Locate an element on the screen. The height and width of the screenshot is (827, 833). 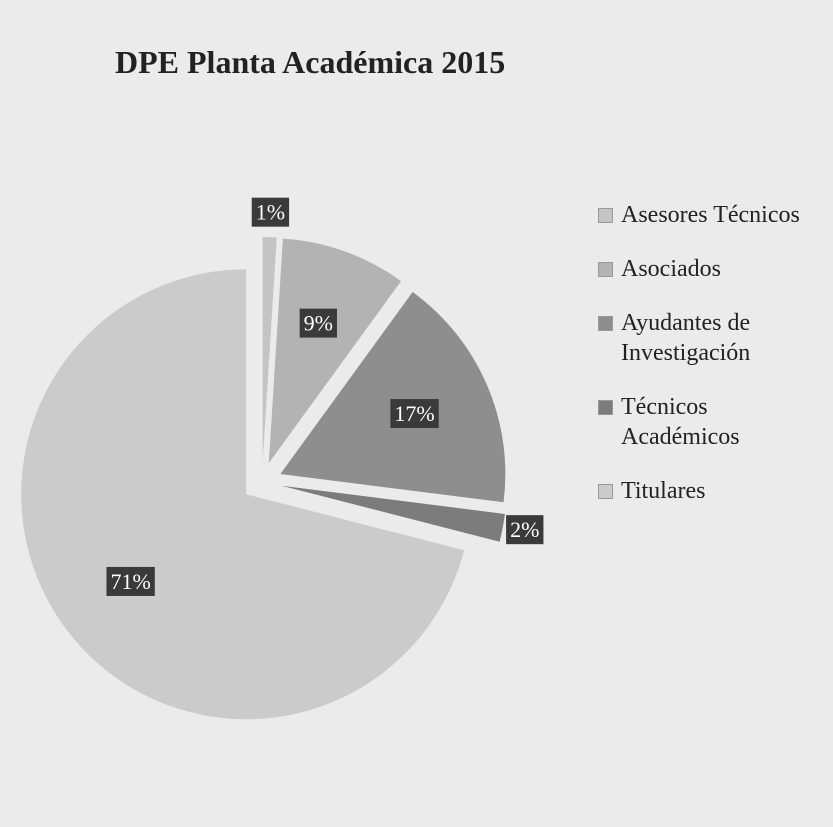
data-label: 17% is located at coordinates (414, 414).